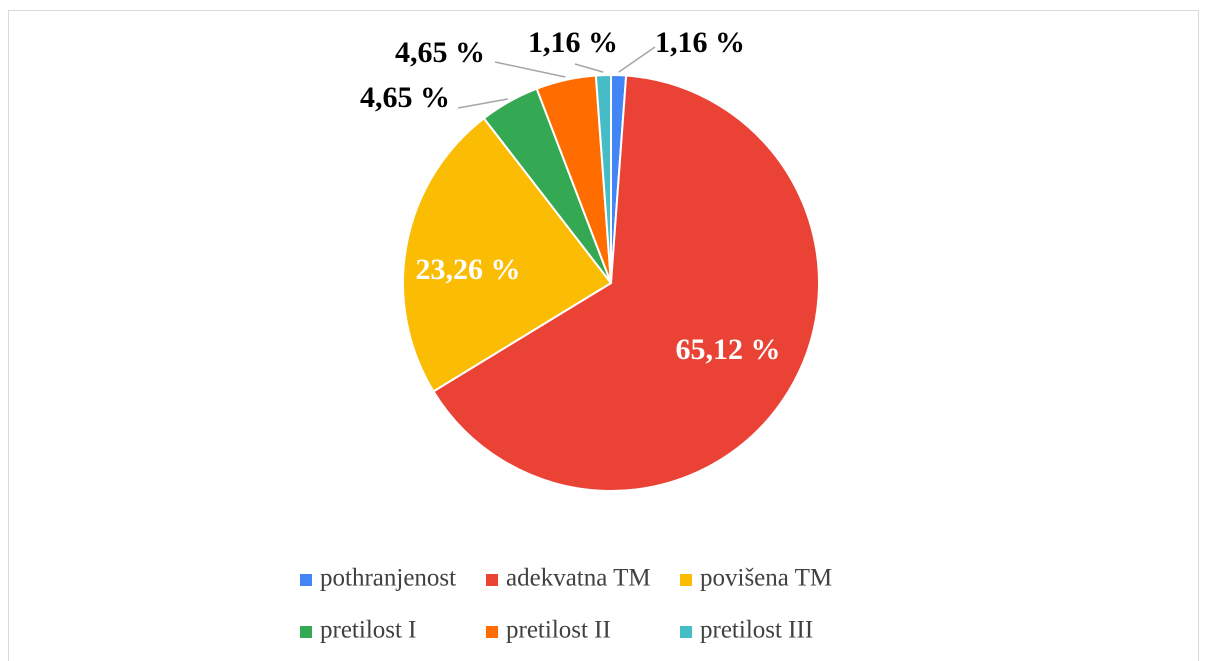  What do you see at coordinates (388, 578) in the screenshot?
I see `legend-label: pothranjenost` at bounding box center [388, 578].